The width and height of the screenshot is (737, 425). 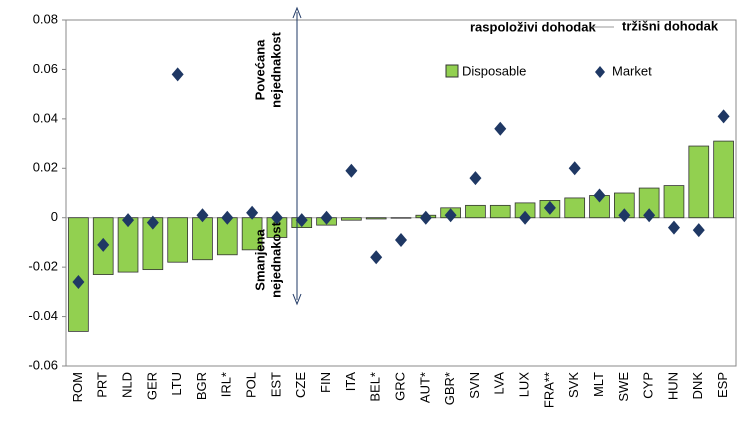 I want to click on x-tick-label: HUN, so click(x=672, y=386).